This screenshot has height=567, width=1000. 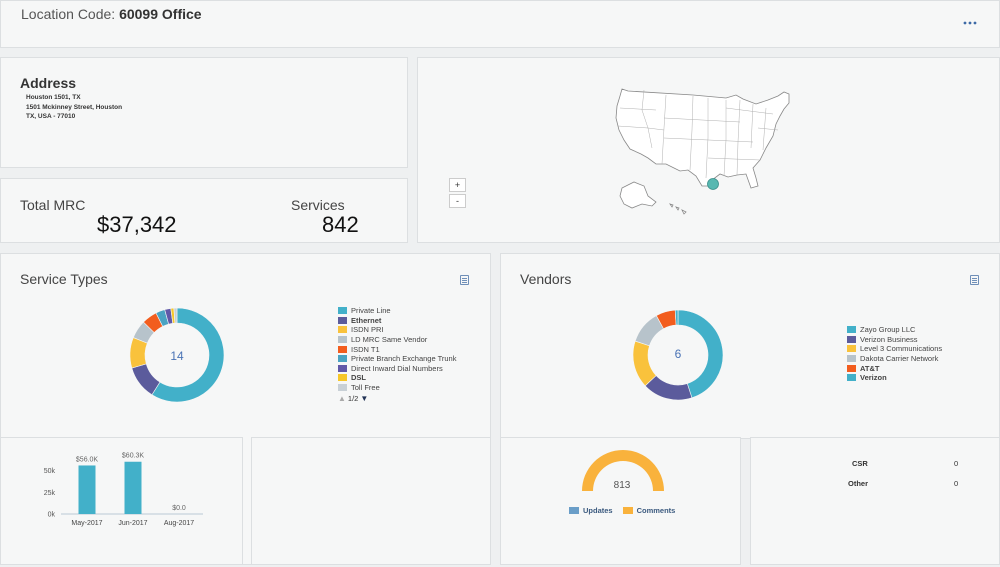 What do you see at coordinates (389, 340) in the screenshot?
I see `legend-label: LD MRC Same Vendor` at bounding box center [389, 340].